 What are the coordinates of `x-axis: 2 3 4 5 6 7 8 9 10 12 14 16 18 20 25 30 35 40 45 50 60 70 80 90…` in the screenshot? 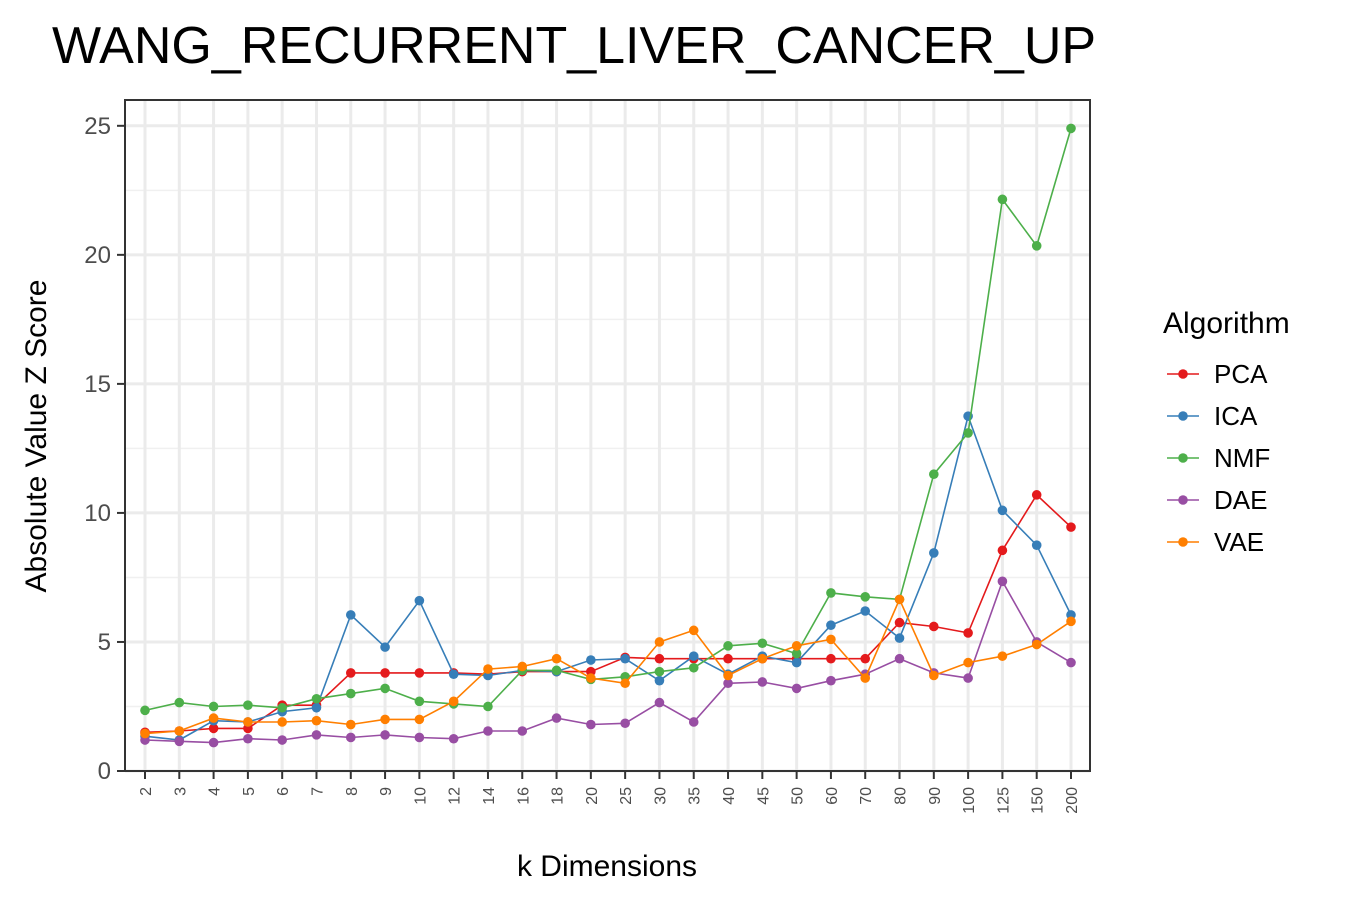 It's located at (609, 792).